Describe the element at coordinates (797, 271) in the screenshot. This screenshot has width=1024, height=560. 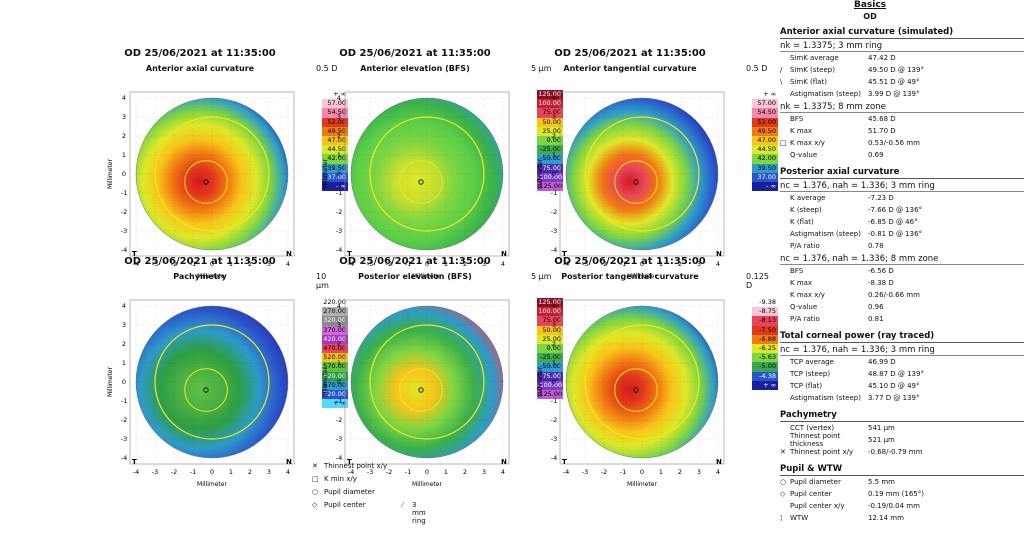
I see `param-label: BFS` at that location.